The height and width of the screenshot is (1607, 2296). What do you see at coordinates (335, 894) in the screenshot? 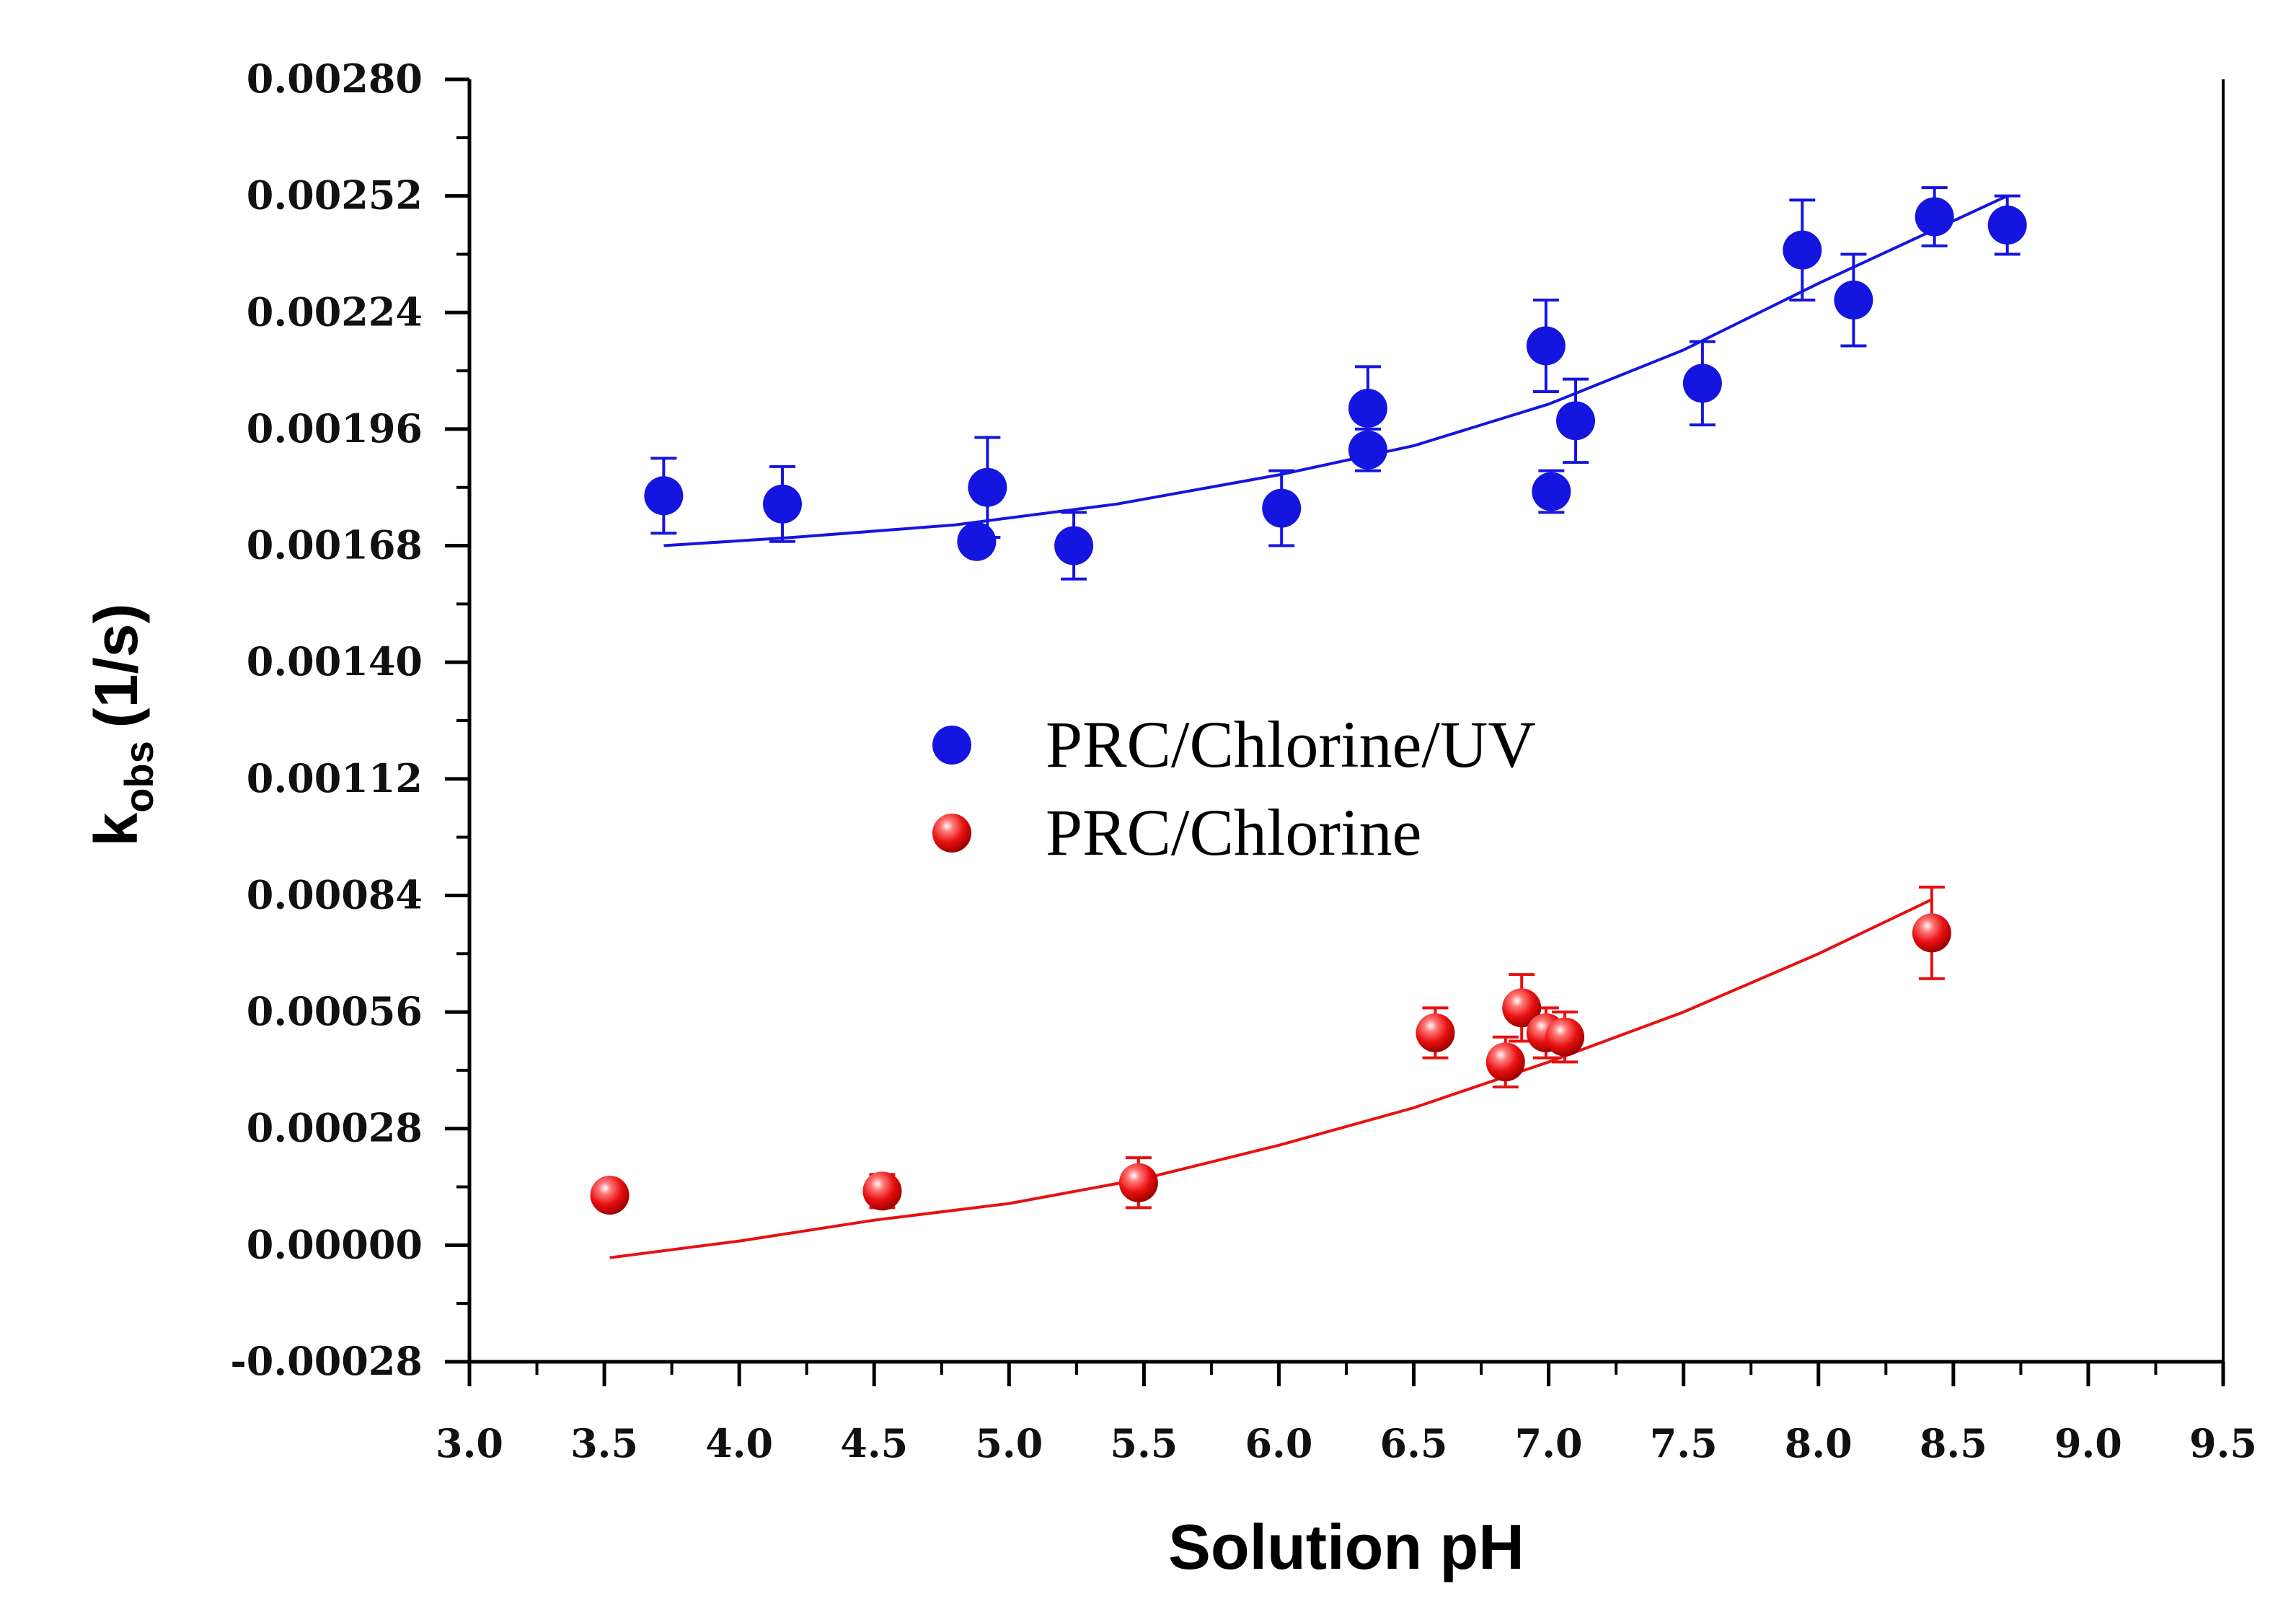
I see `y-tick-label: 0.00084` at bounding box center [335, 894].